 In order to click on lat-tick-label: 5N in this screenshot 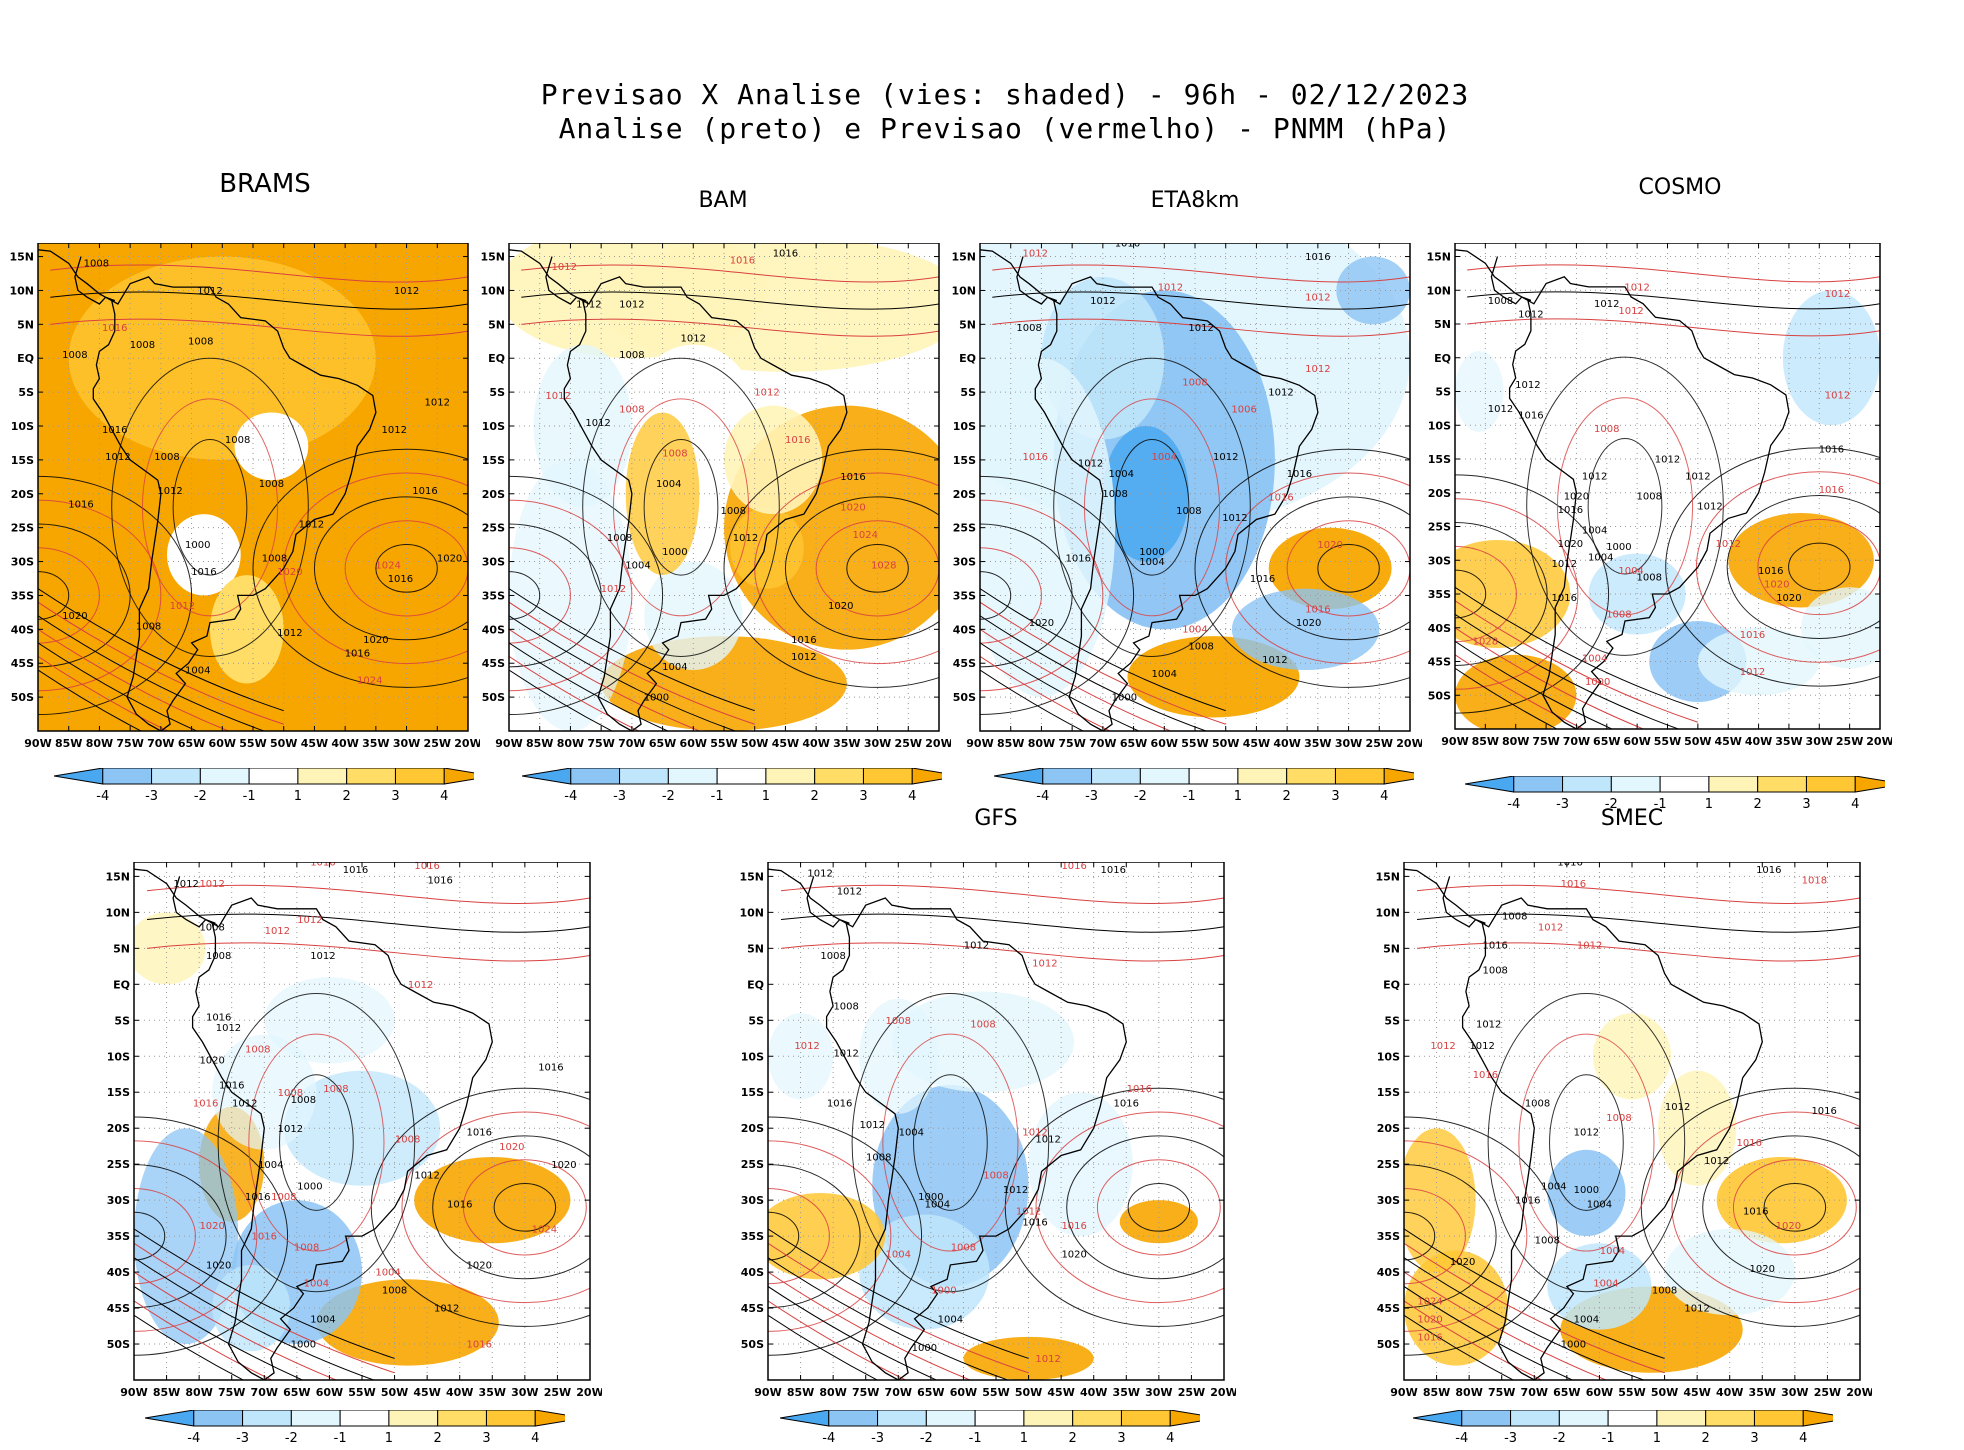, I will do `click(121, 948)`.